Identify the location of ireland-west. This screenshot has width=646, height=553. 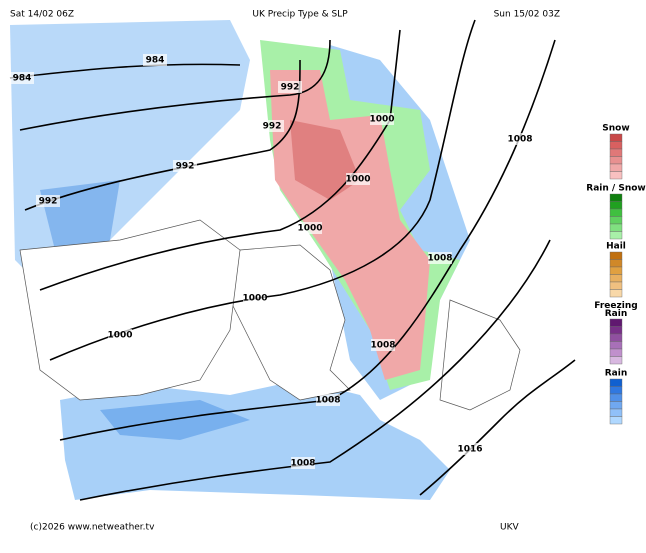
(130, 310).